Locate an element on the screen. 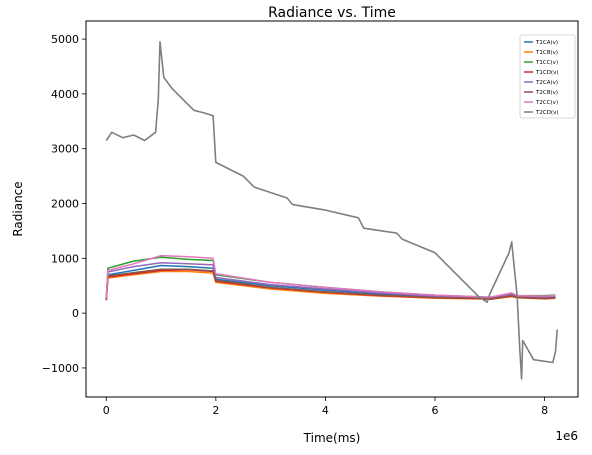 The width and height of the screenshot is (592, 455). legend-label: T2CD(v) is located at coordinates (546, 113).